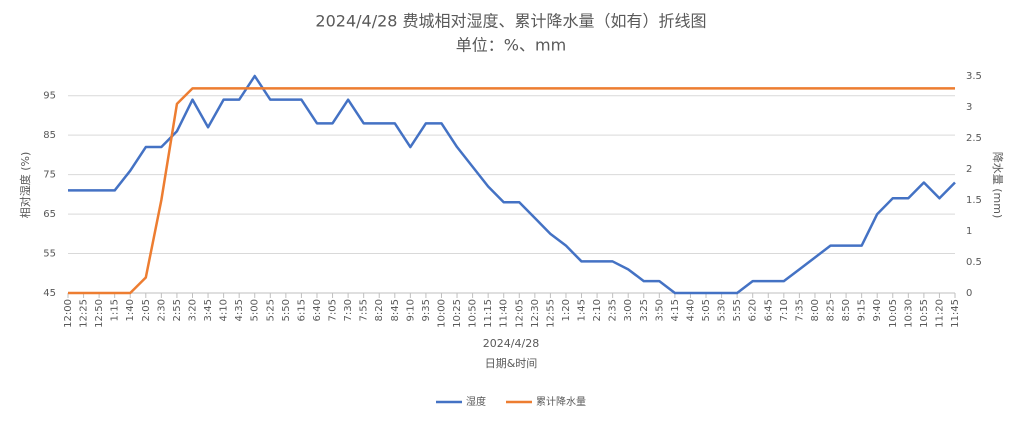 The image size is (1022, 421). I want to click on x-tick-label: 4:10, so click(224, 310).